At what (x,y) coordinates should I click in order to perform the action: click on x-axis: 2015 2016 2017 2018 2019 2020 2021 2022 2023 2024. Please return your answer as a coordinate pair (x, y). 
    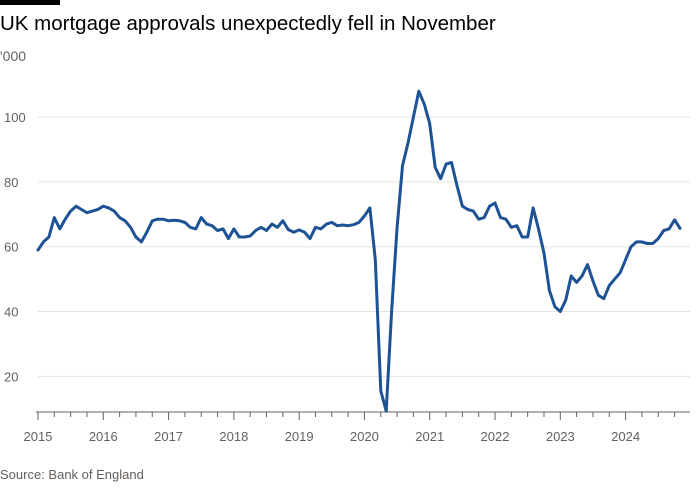
    Looking at the image, I should click on (357, 427).